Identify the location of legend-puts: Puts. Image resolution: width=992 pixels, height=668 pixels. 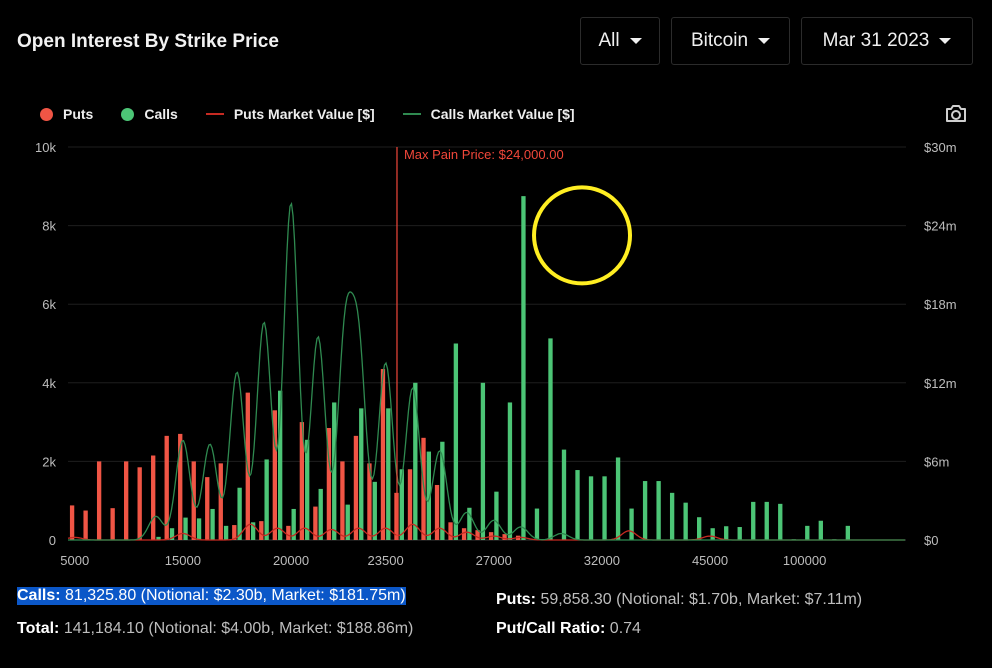
(66, 114).